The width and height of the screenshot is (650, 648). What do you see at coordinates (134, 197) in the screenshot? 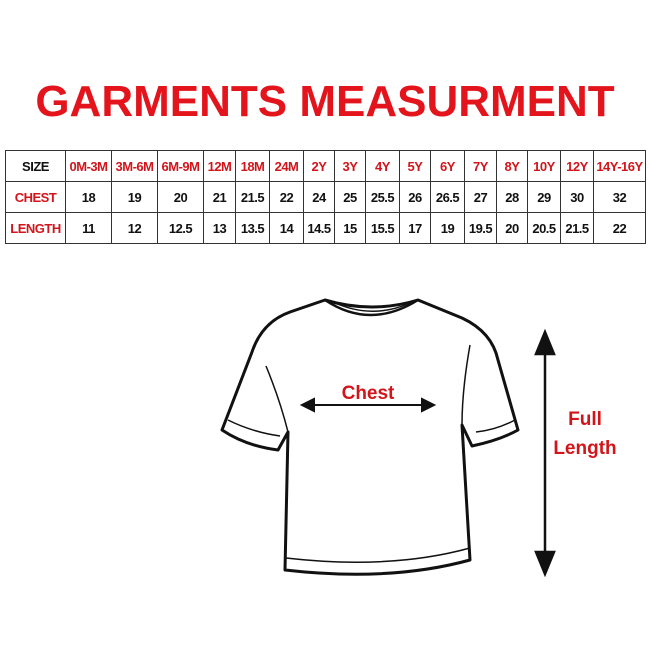
I see `value-cell: 19` at bounding box center [134, 197].